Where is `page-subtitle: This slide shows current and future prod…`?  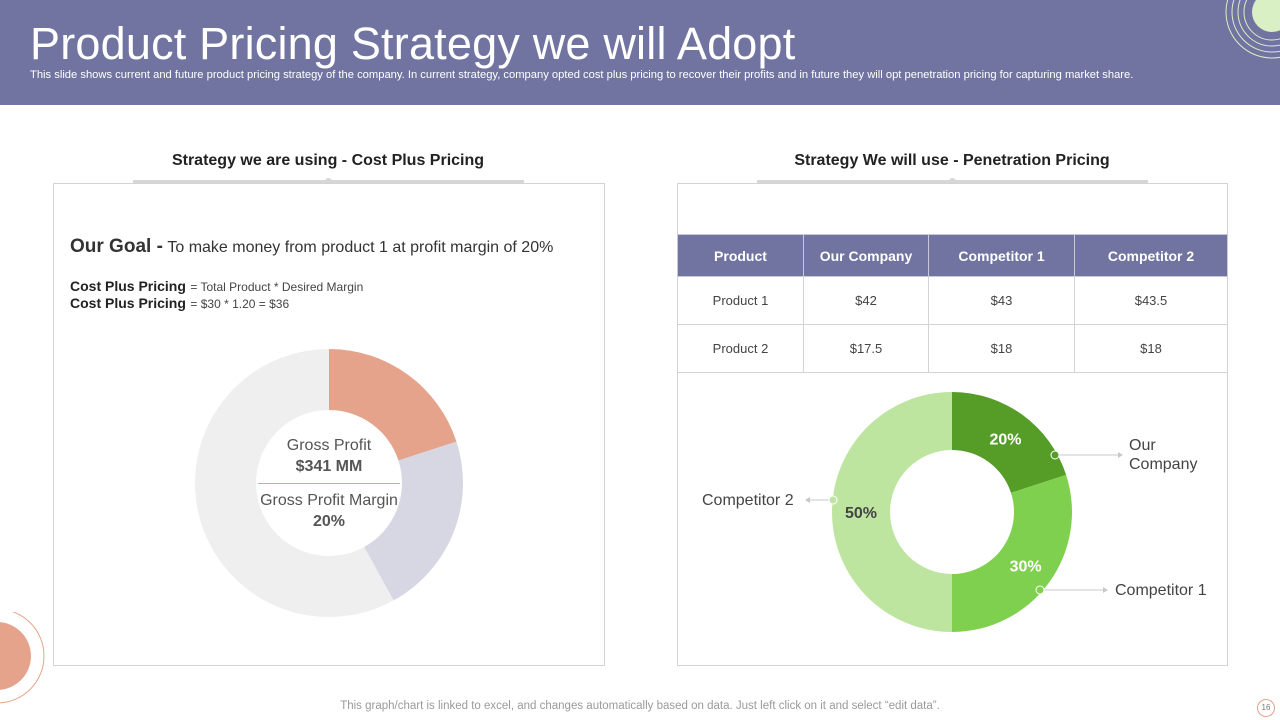
page-subtitle: This slide shows current and future prod… is located at coordinates (582, 75).